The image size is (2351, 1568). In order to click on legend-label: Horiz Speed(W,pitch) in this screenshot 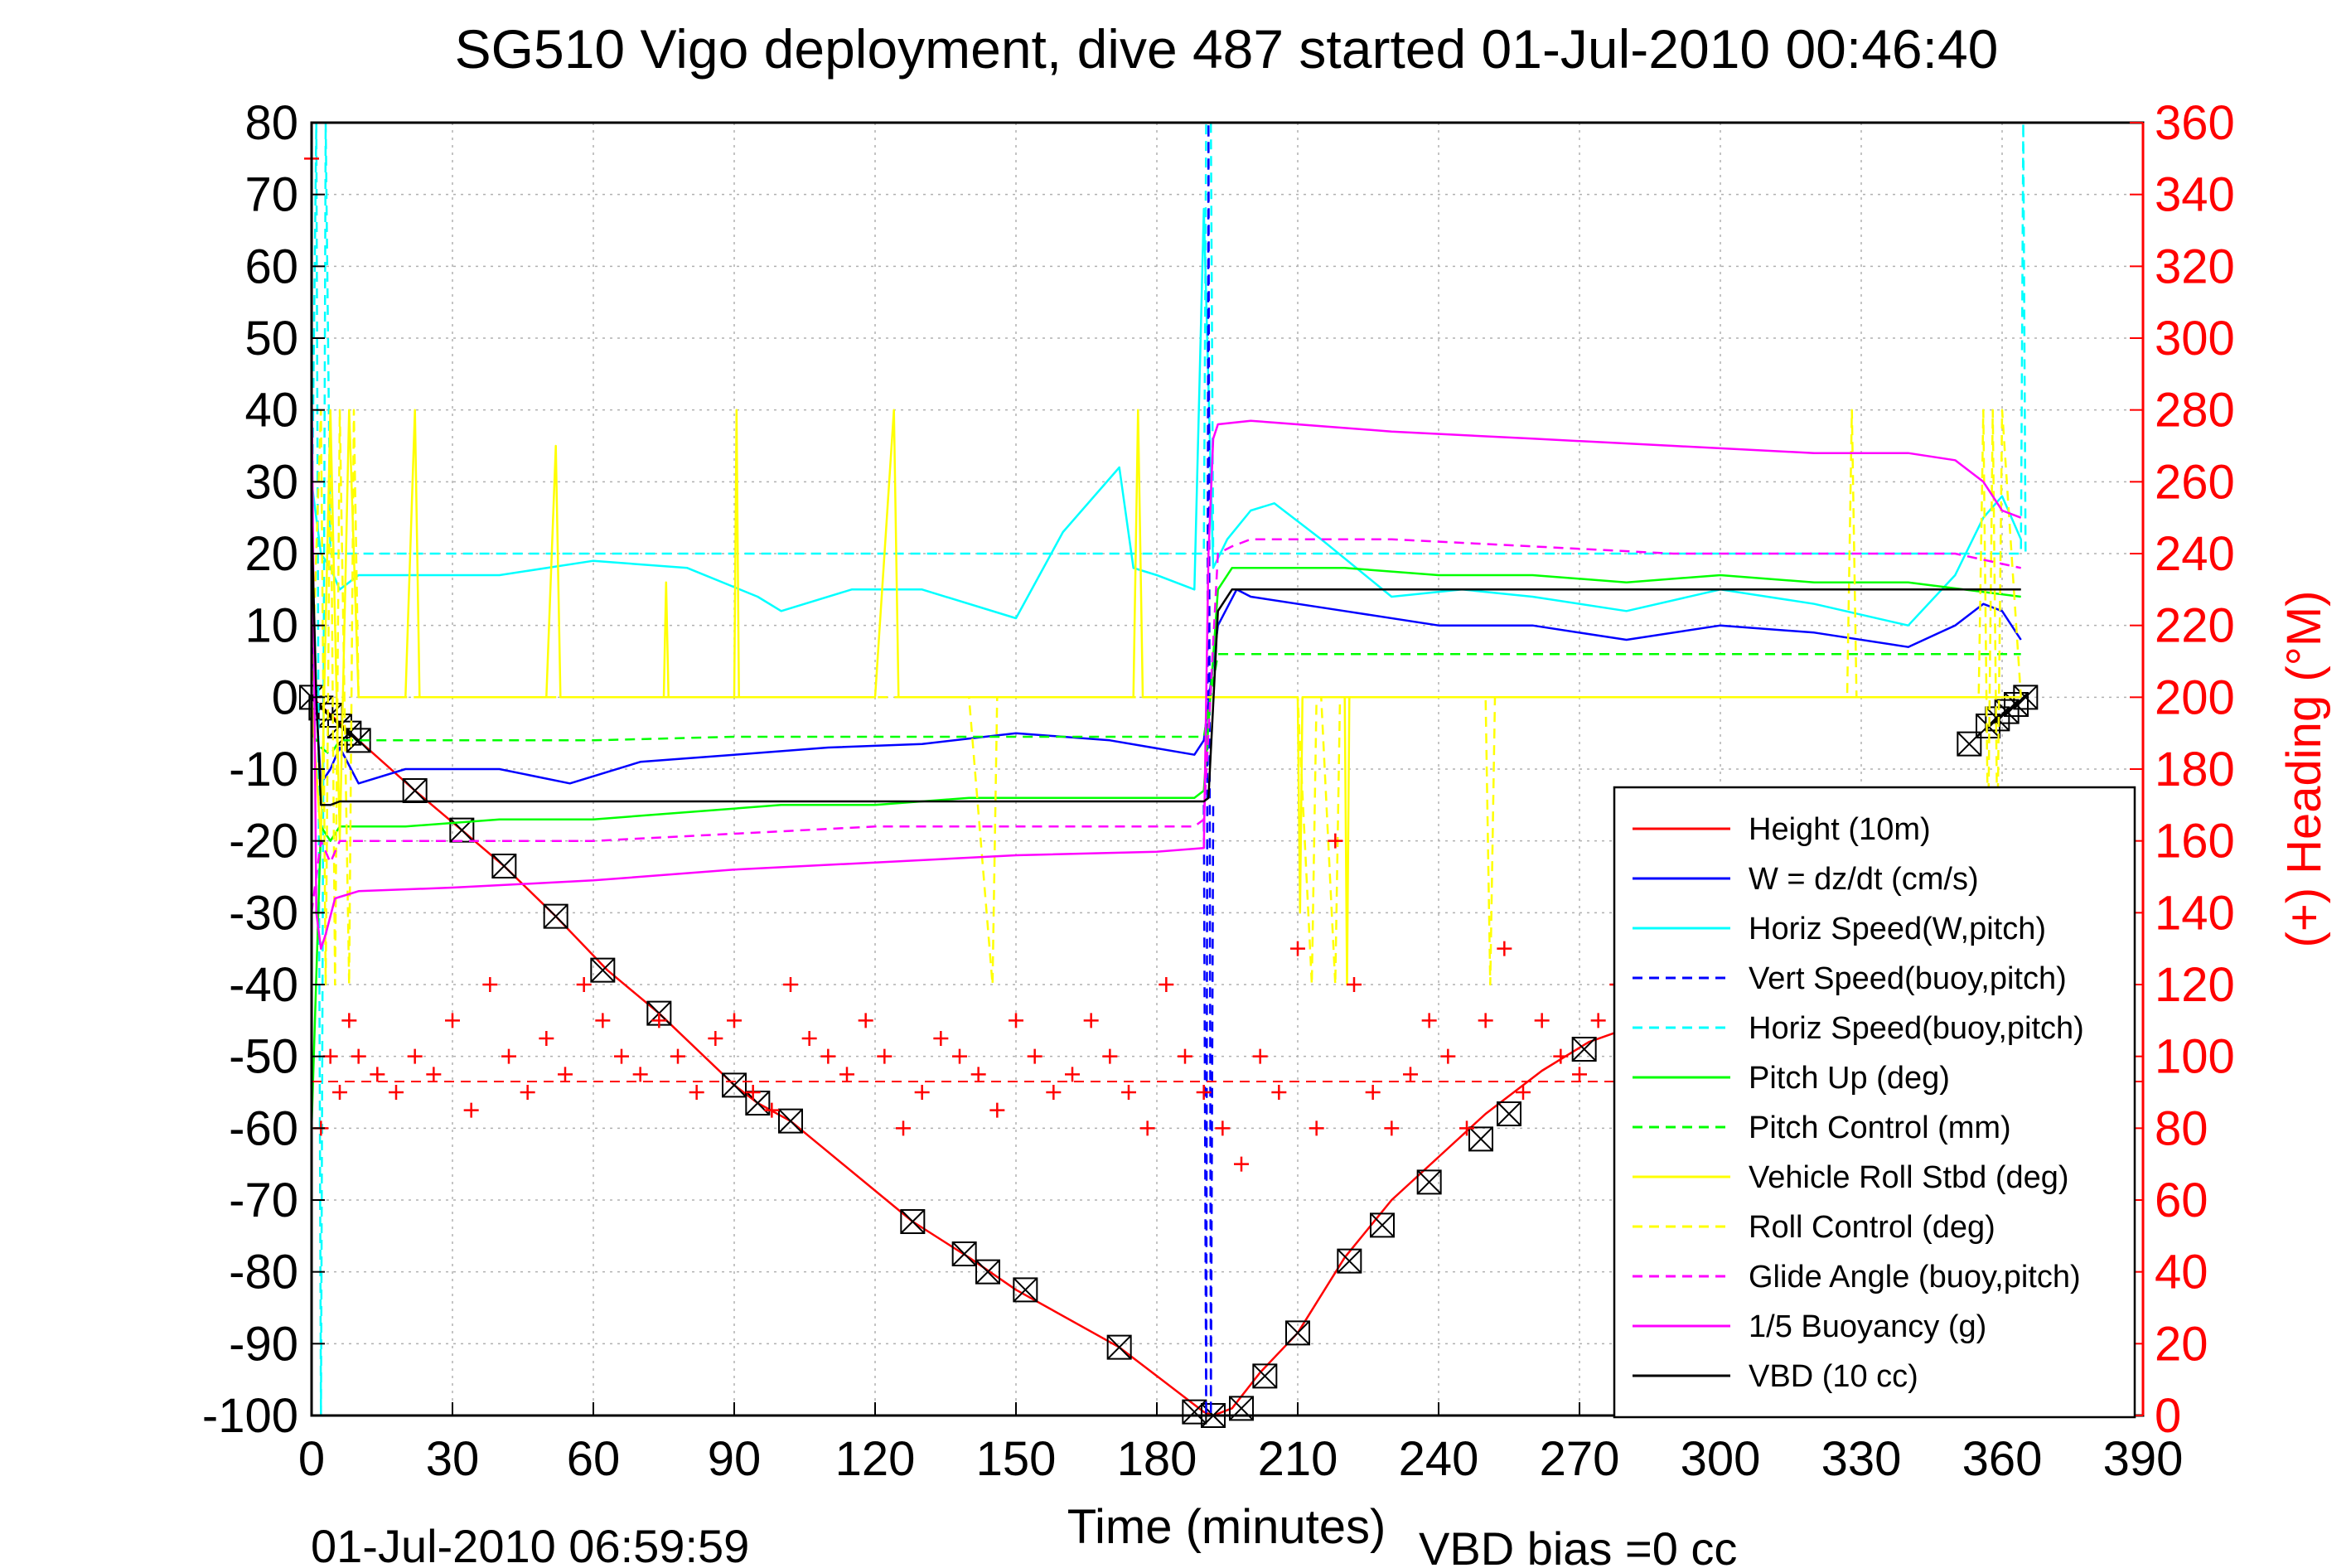, I will do `click(1897, 929)`.